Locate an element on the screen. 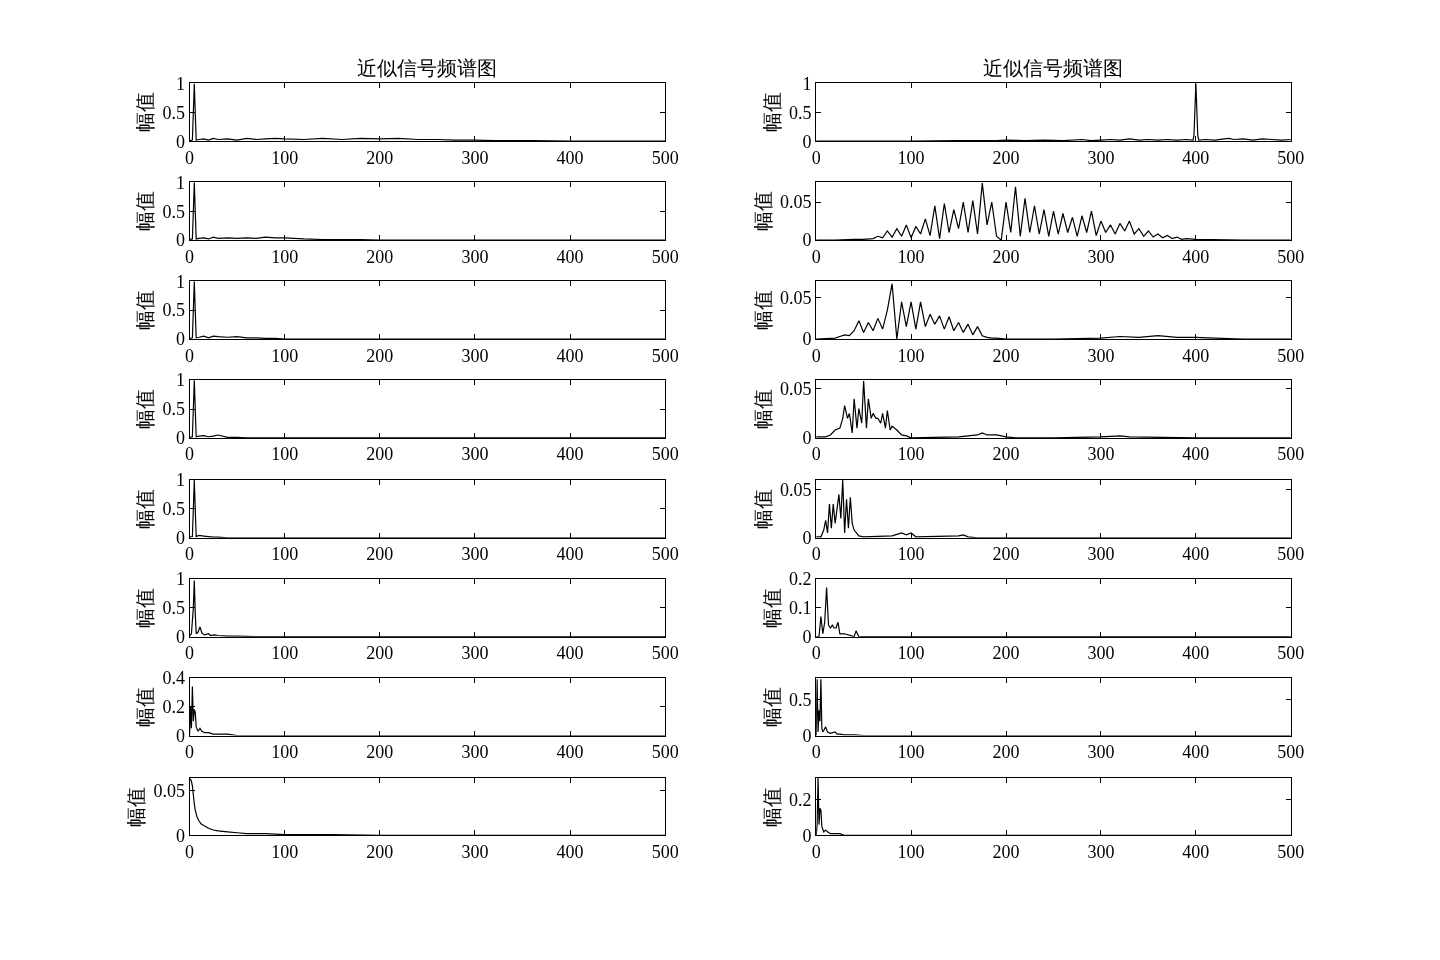 The width and height of the screenshot is (1440, 960). chart-title: 近似信号频谱图 is located at coordinates (427, 68).